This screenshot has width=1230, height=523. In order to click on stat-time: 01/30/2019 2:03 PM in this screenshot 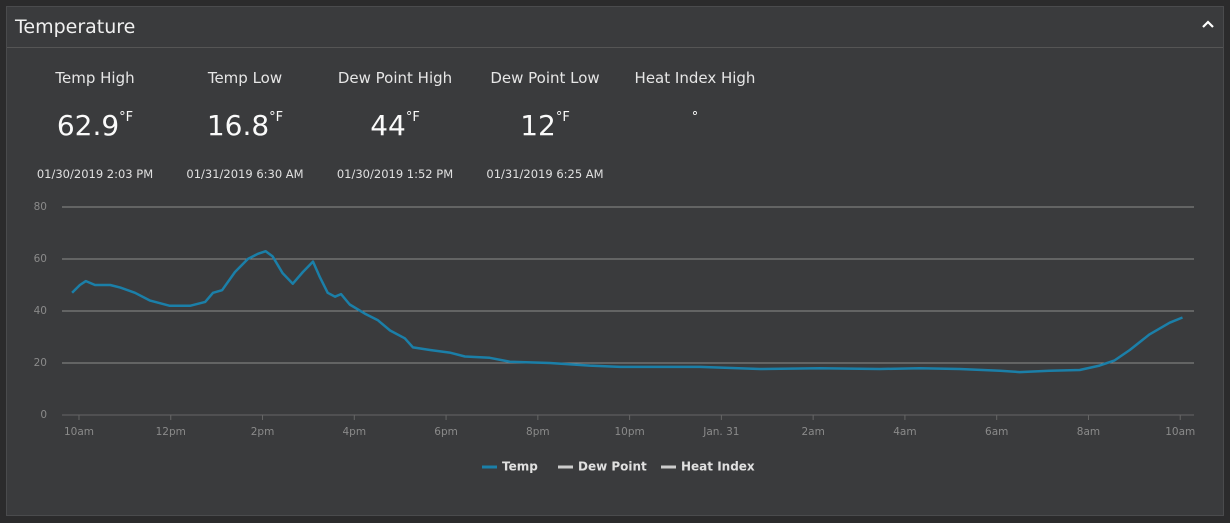, I will do `click(95, 174)`.